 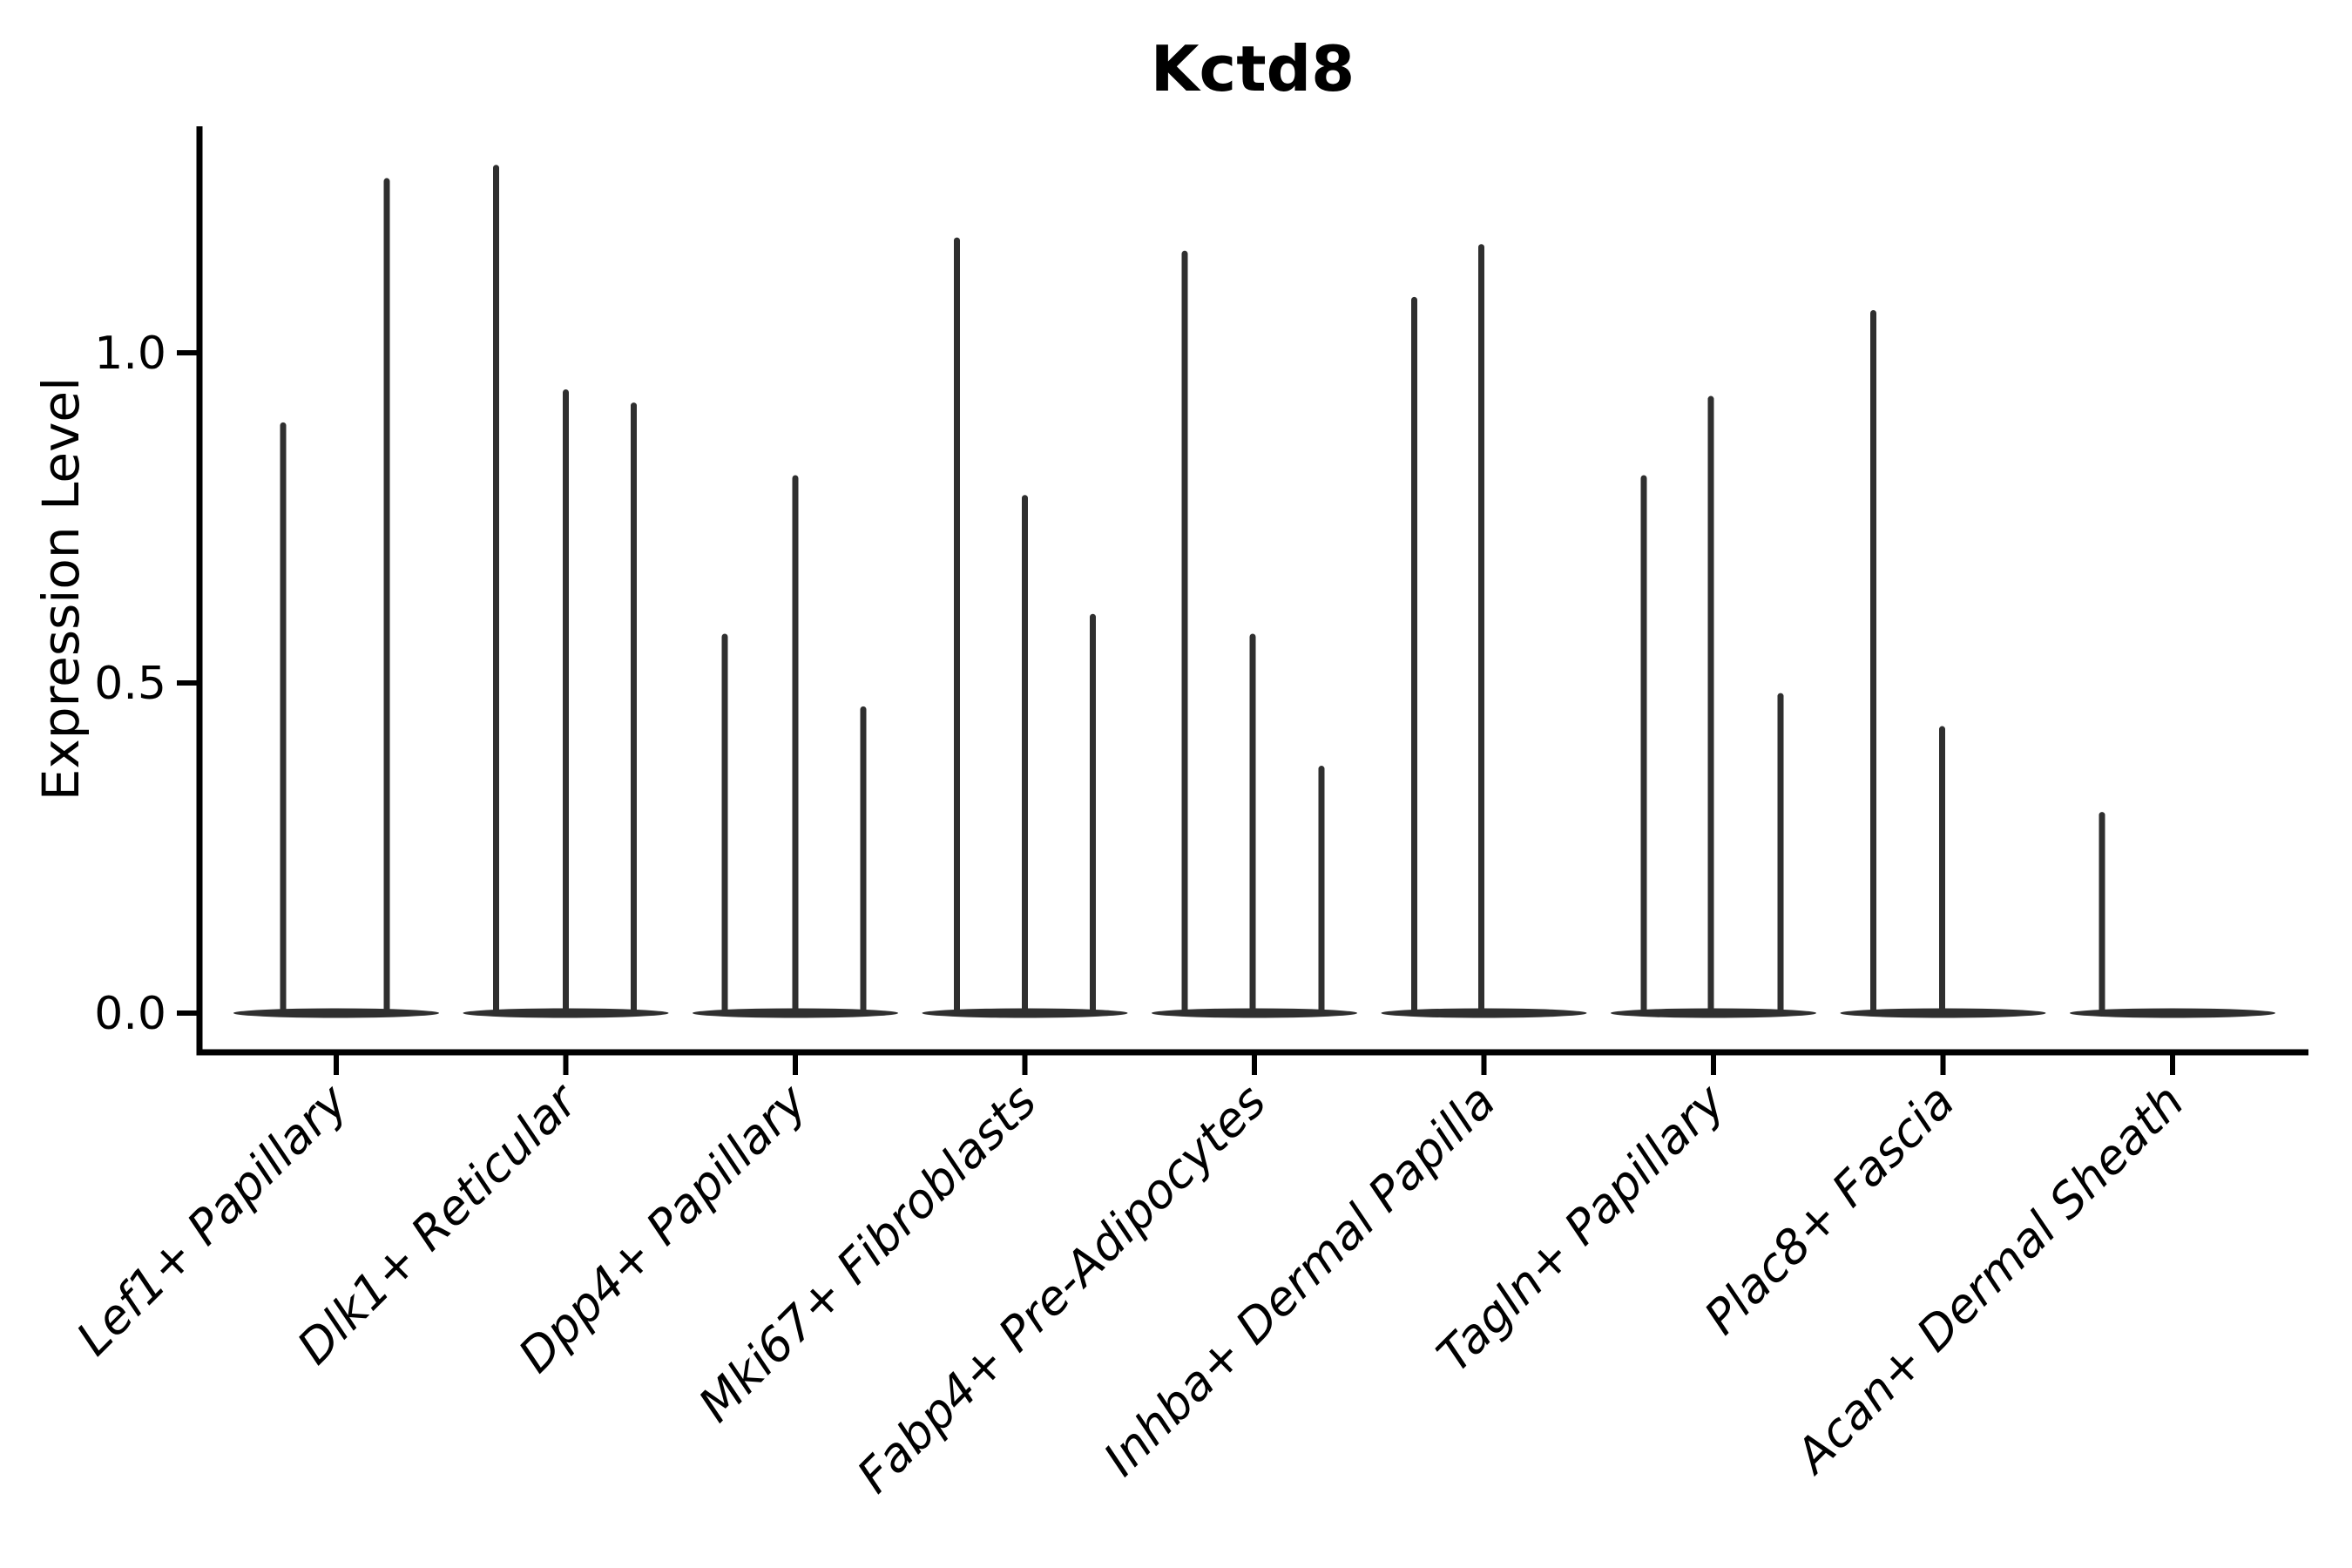 What do you see at coordinates (61, 589) in the screenshot?
I see `y-axis-label: Expression Level` at bounding box center [61, 589].